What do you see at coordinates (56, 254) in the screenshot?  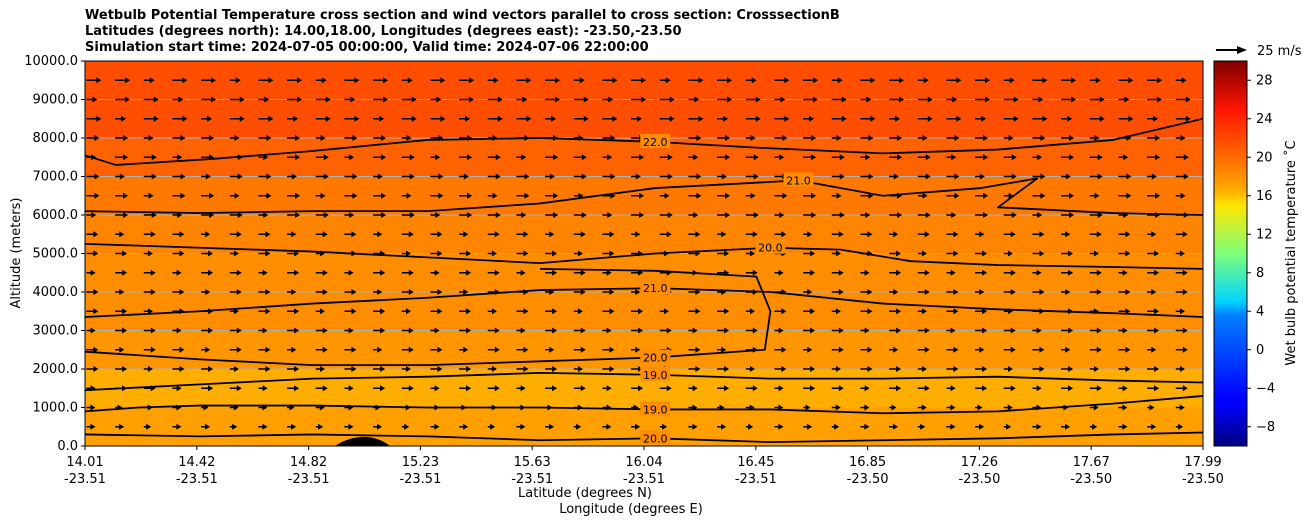 I see `y-tick-label: 5000.0` at bounding box center [56, 254].